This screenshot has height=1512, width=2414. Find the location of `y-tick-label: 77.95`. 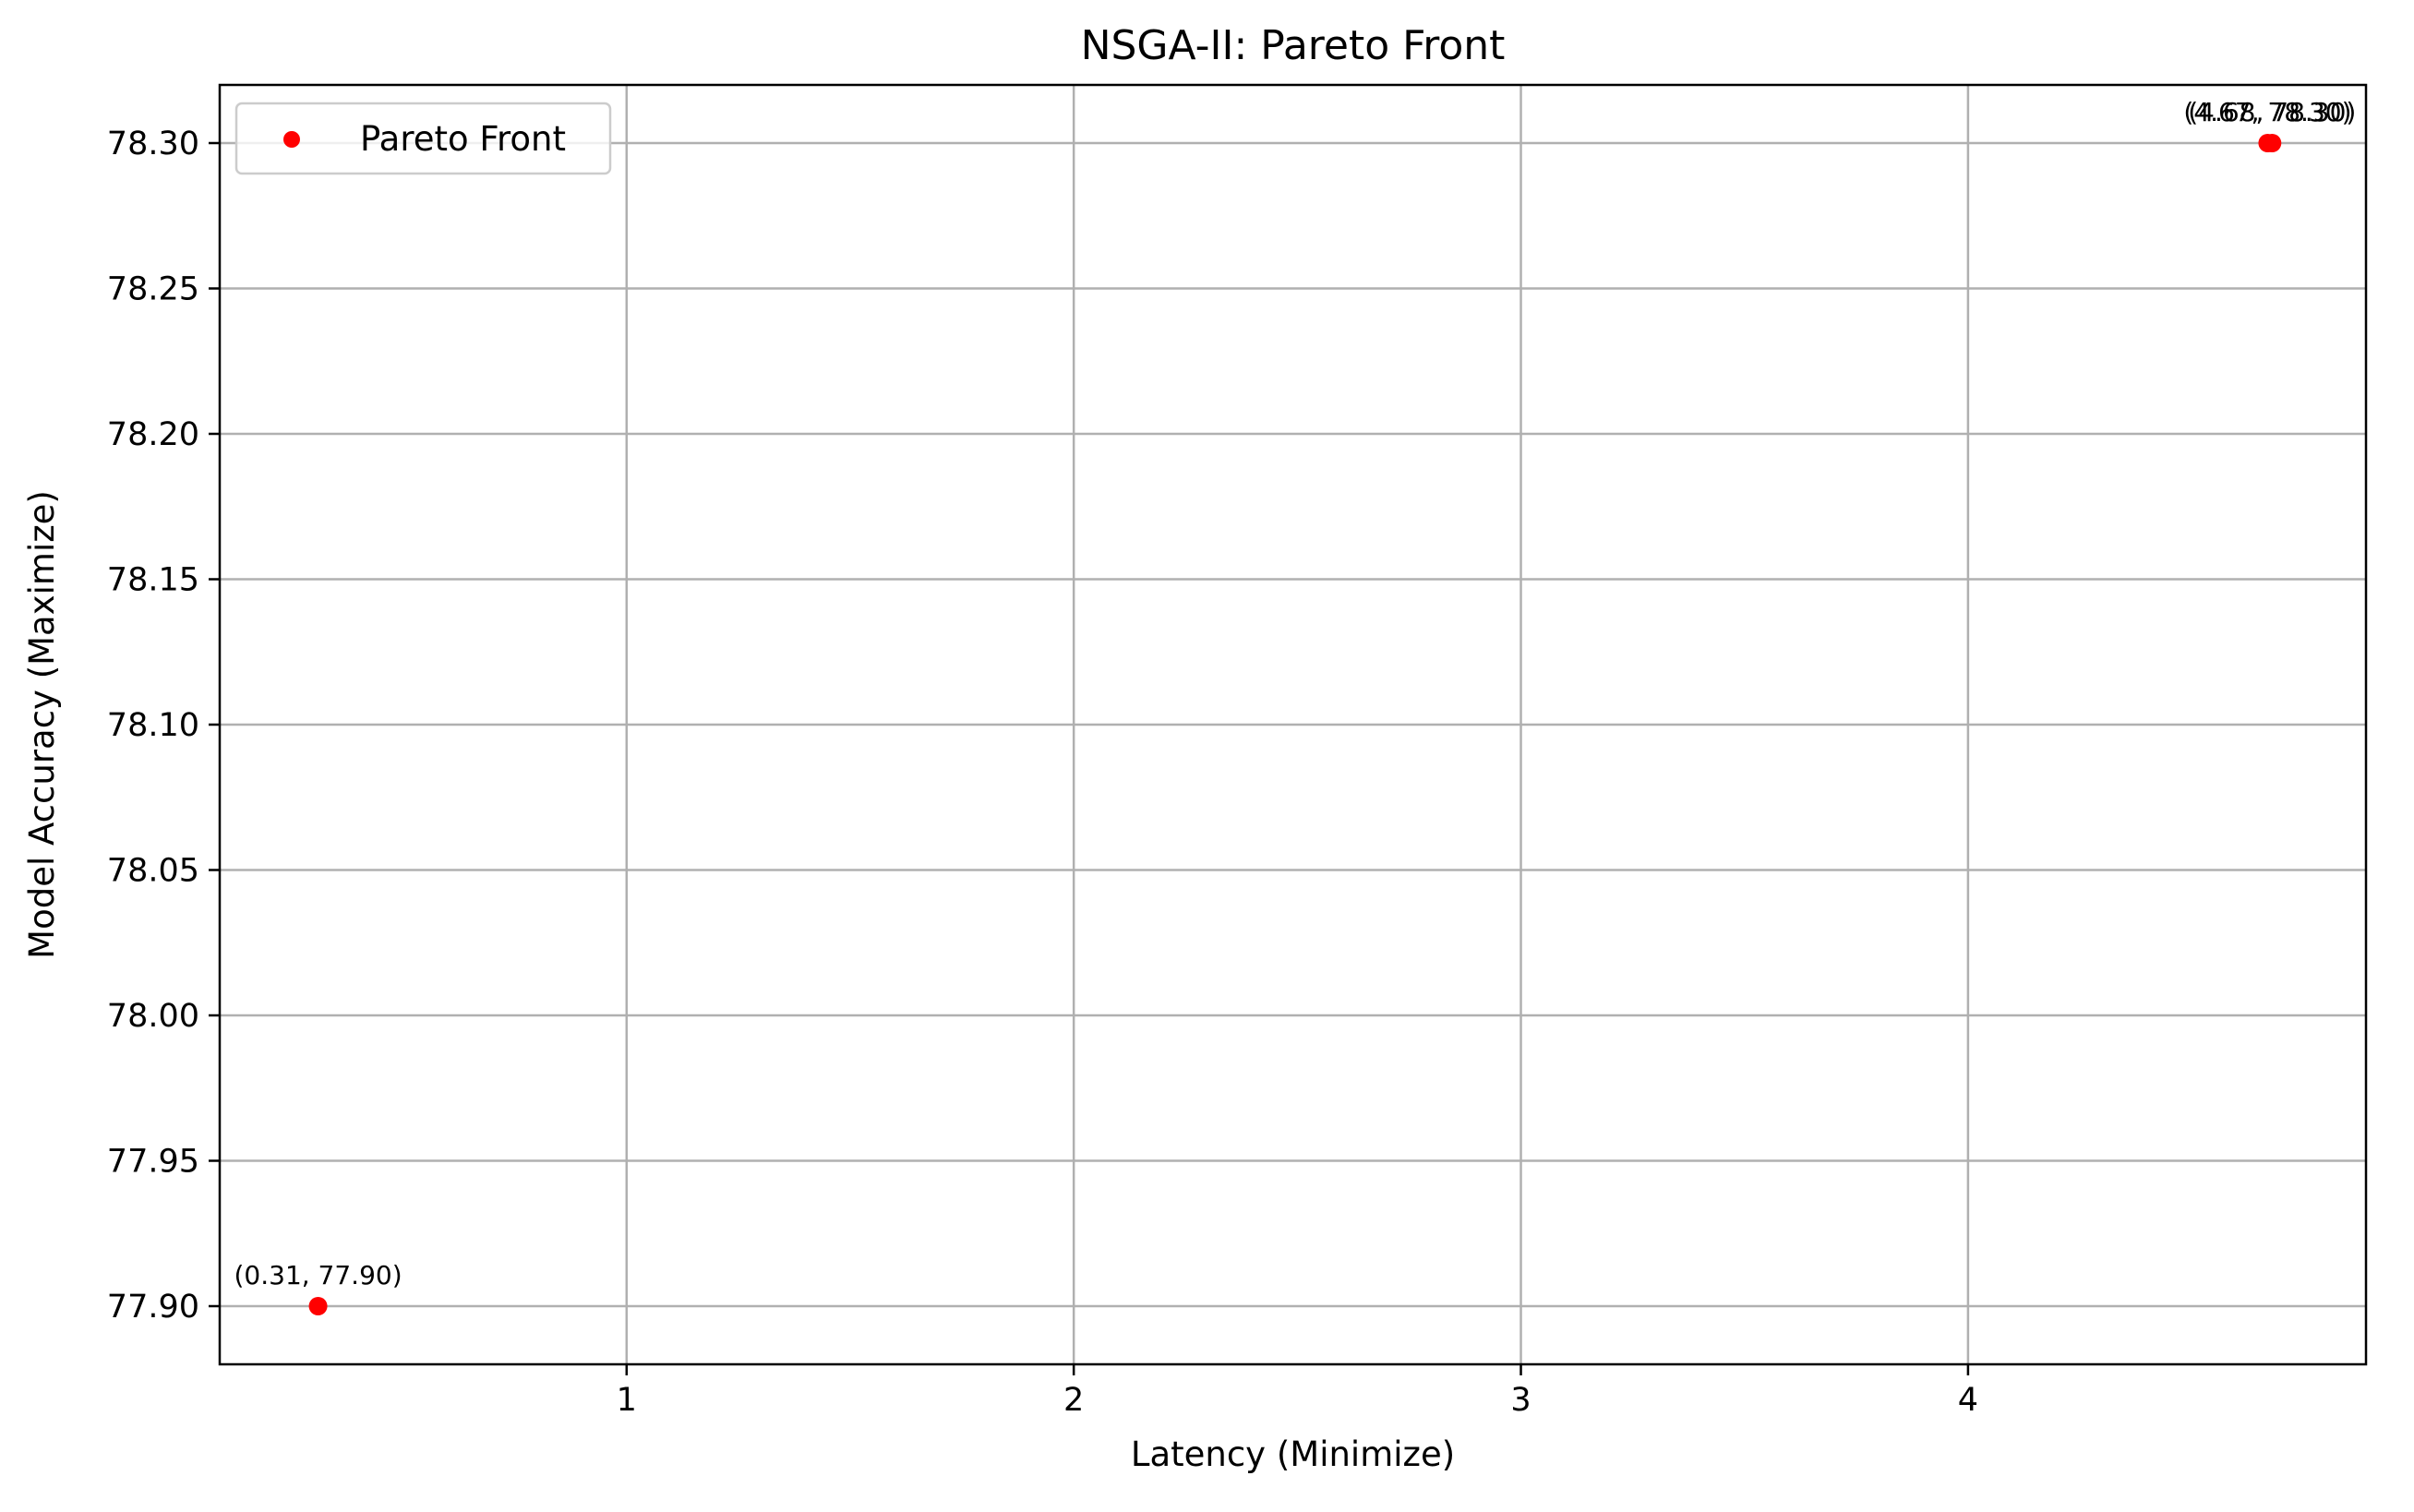

y-tick-label: 77.95 is located at coordinates (153, 1162).